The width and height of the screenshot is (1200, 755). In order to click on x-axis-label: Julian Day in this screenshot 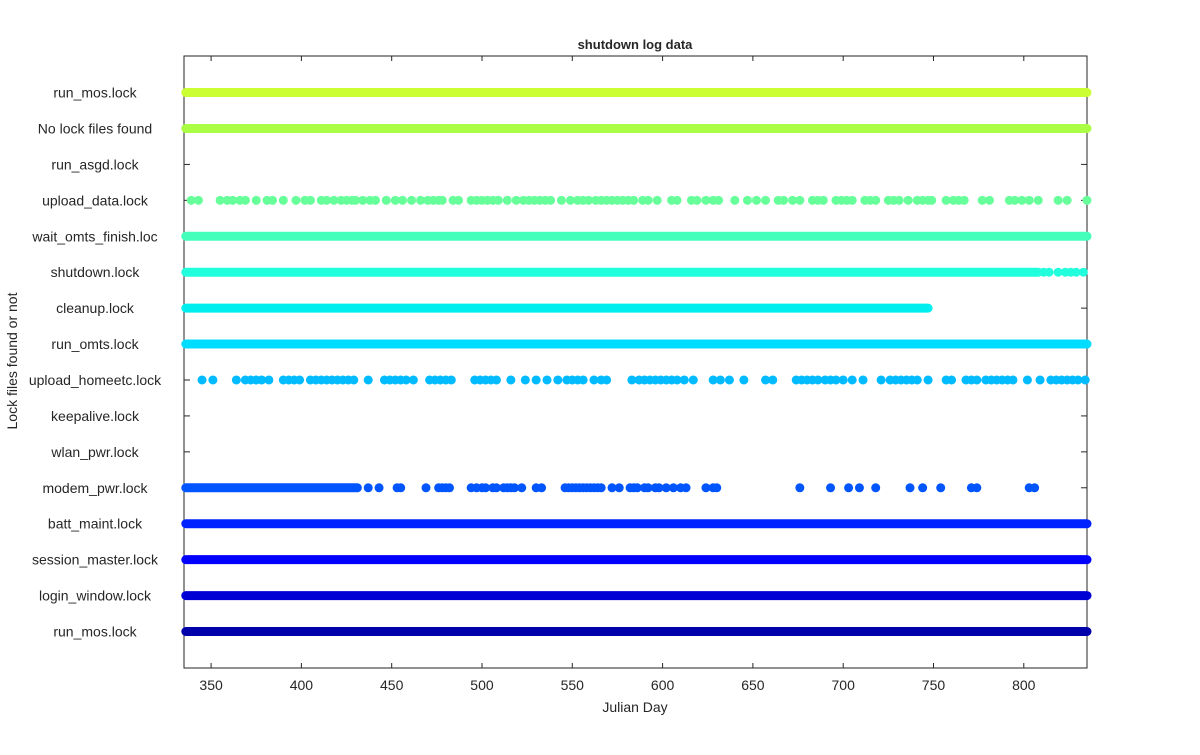, I will do `click(634, 707)`.